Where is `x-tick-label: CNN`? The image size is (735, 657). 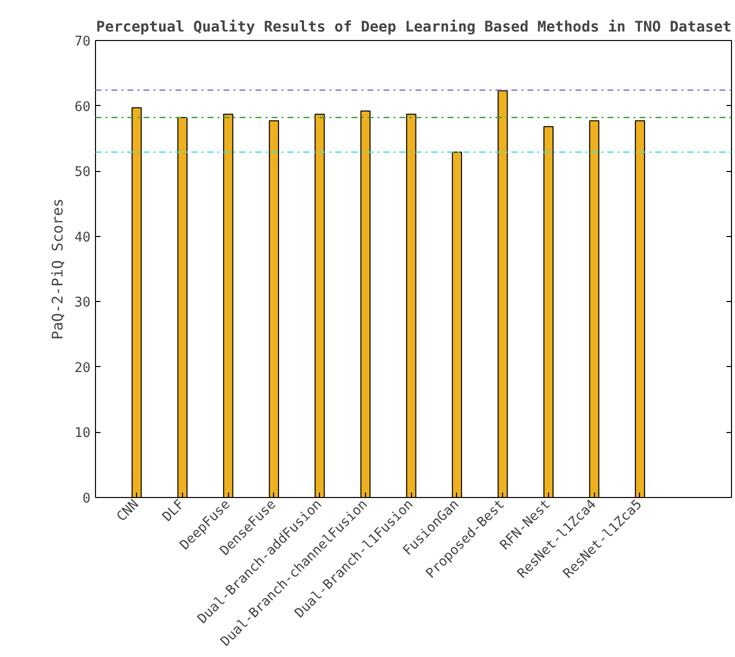 x-tick-label: CNN is located at coordinates (128, 511).